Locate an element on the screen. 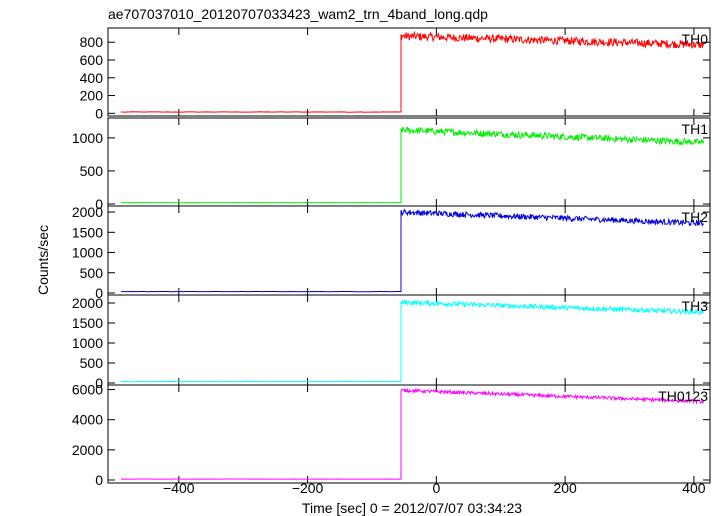  series-line-th1 is located at coordinates (412, 165).